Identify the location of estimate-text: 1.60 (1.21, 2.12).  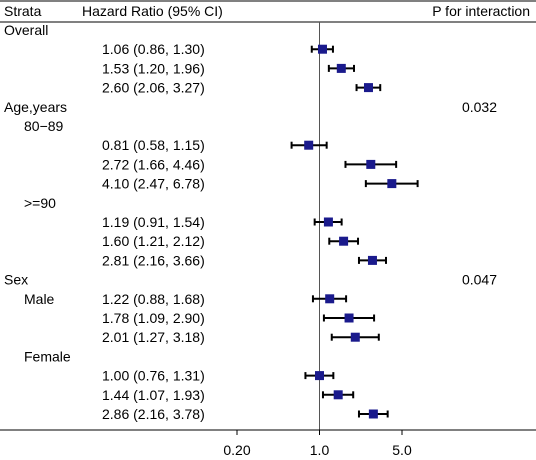
(153, 241).